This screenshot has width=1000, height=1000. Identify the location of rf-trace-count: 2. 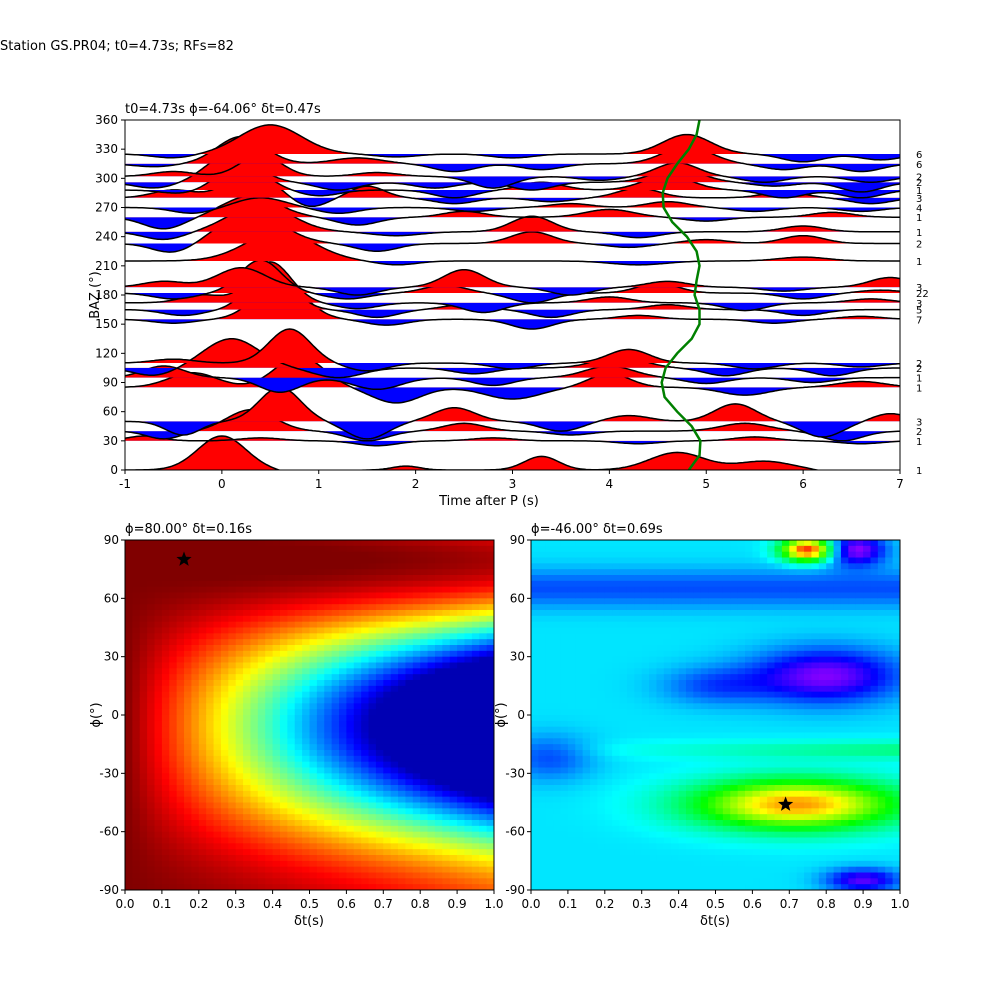
(919, 364).